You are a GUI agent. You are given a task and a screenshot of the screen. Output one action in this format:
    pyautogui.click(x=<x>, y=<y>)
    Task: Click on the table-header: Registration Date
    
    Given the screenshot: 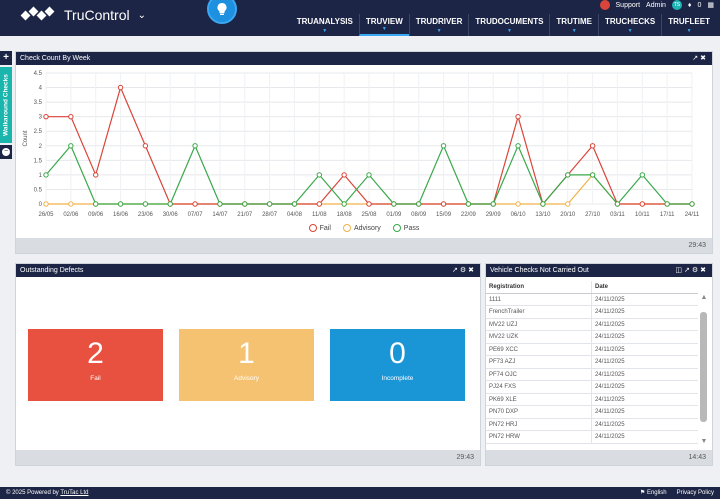 What is the action you would take?
    pyautogui.click(x=592, y=287)
    